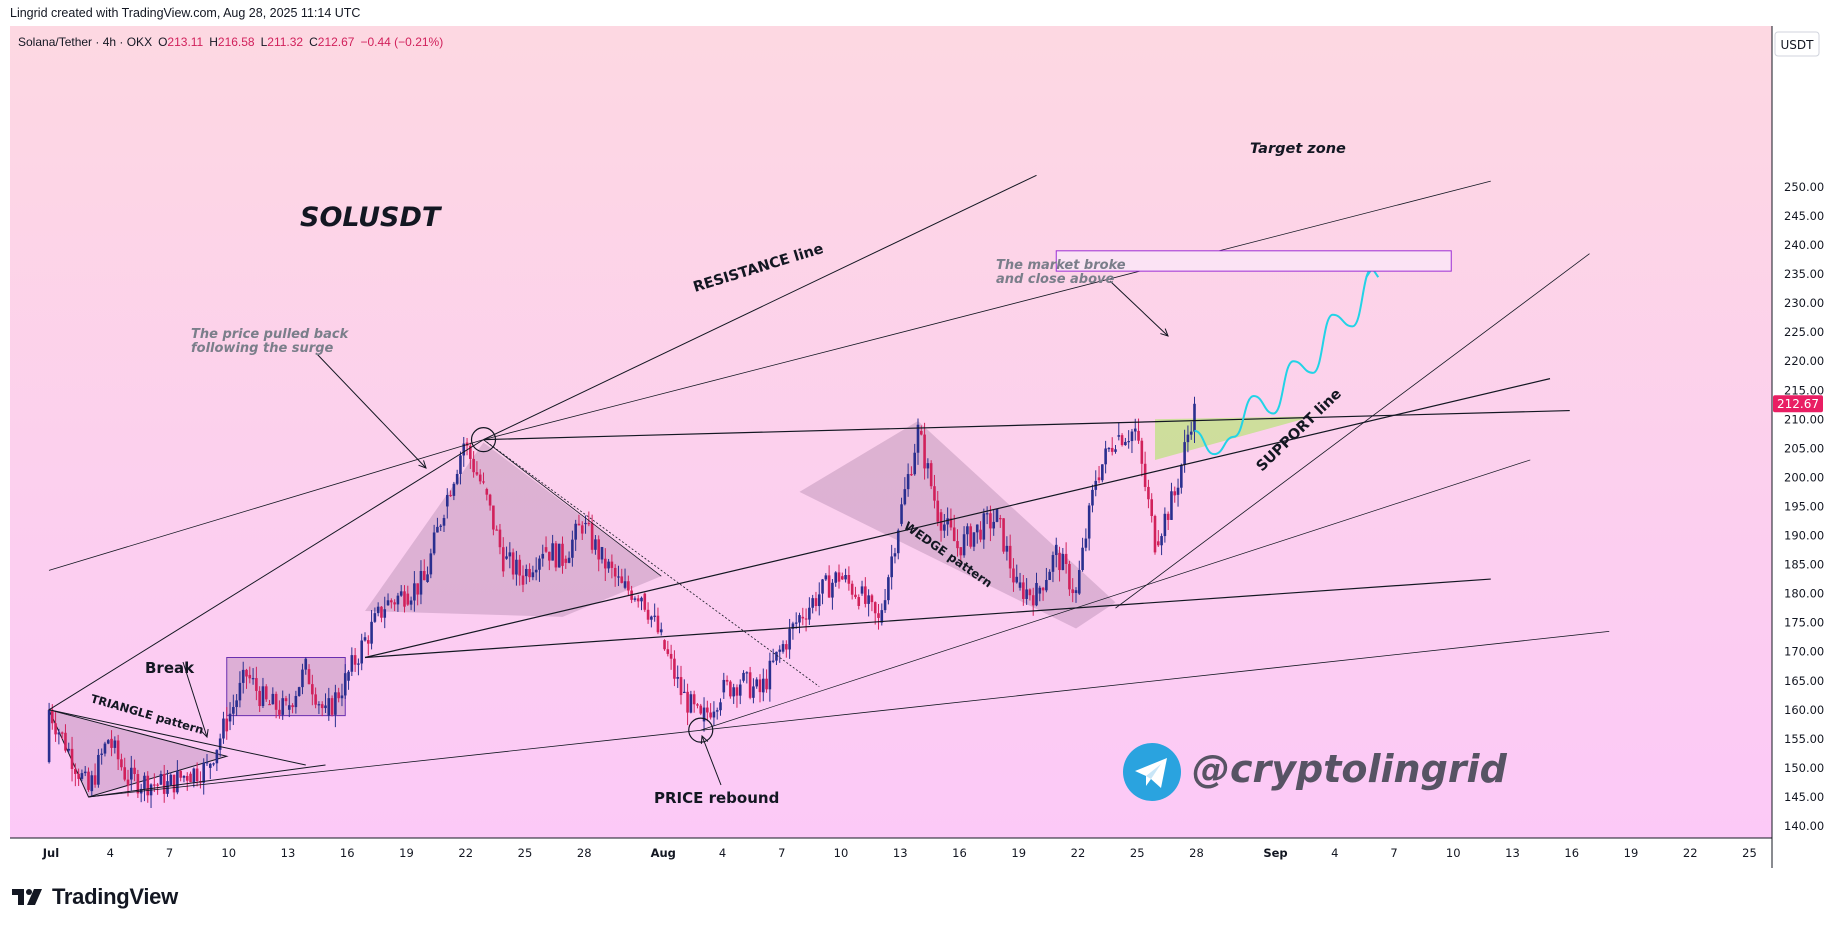 This screenshot has height=927, width=1835. I want to click on time-tick-label: 25, so click(525, 853).